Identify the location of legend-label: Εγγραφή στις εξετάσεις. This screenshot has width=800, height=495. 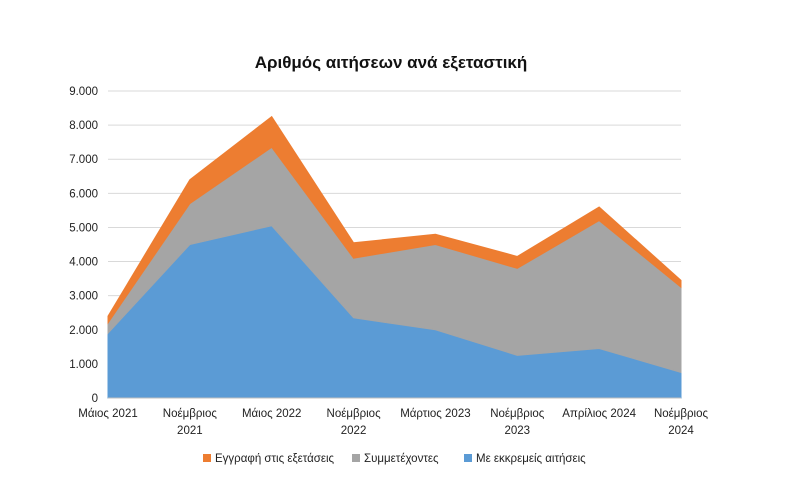
(275, 459).